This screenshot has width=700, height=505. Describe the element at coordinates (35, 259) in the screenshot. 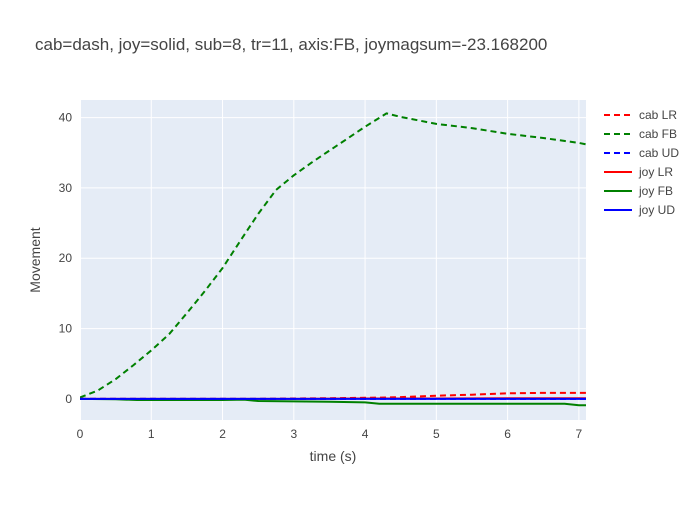

I see `y-axis-label: Movement` at that location.